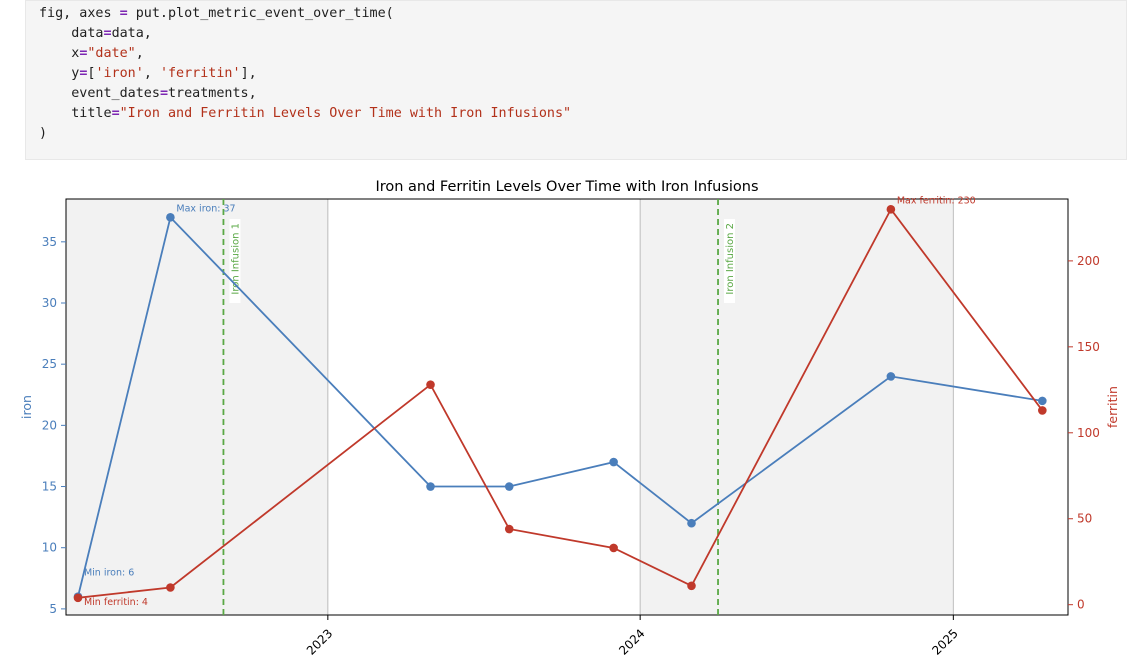 The width and height of the screenshot is (1135, 670). What do you see at coordinates (59, 73) in the screenshot?
I see `code-token: y` at bounding box center [59, 73].